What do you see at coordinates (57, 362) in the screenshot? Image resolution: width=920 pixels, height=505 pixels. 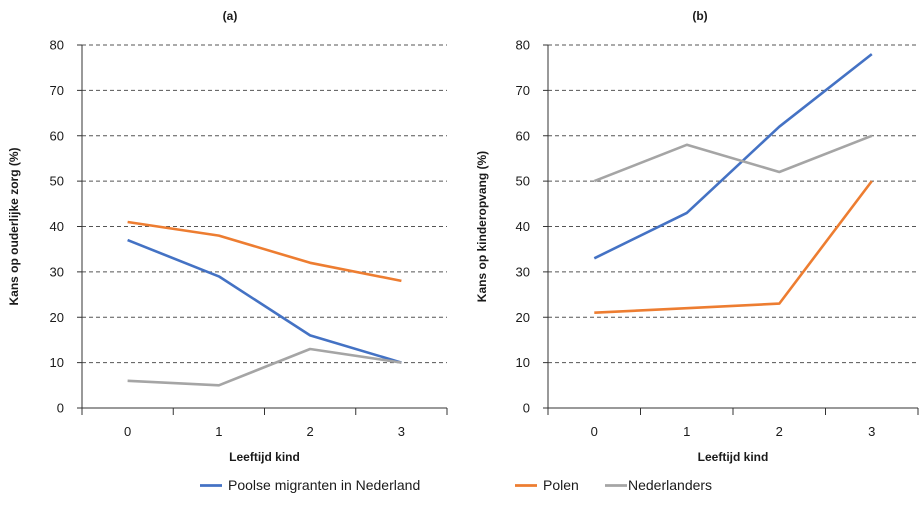 I see `panel-a-y-tick-label: 10` at bounding box center [57, 362].